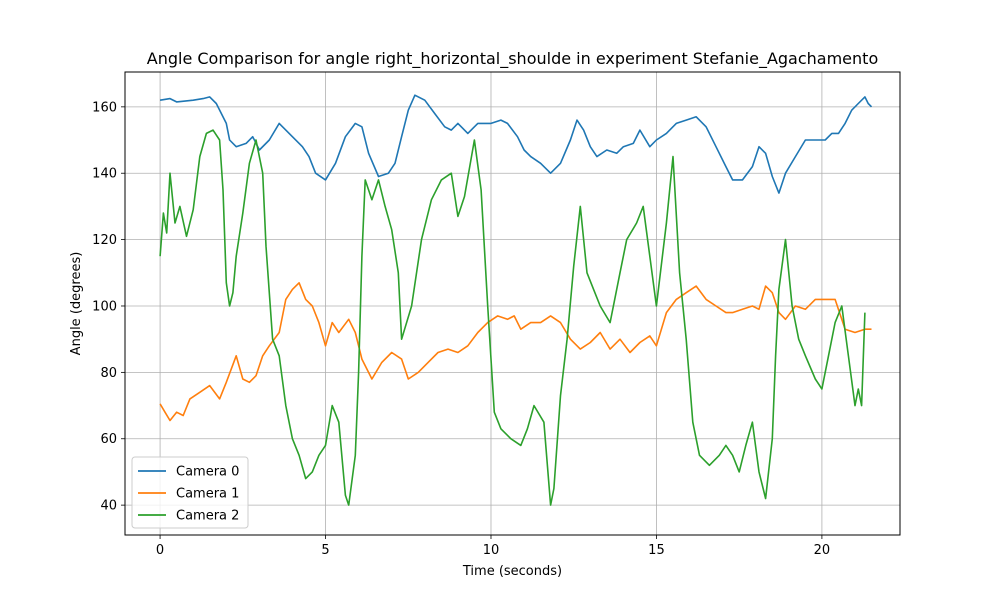 The image size is (1000, 600). What do you see at coordinates (207, 494) in the screenshot?
I see `legend-label-camera-1: Camera 1` at bounding box center [207, 494].